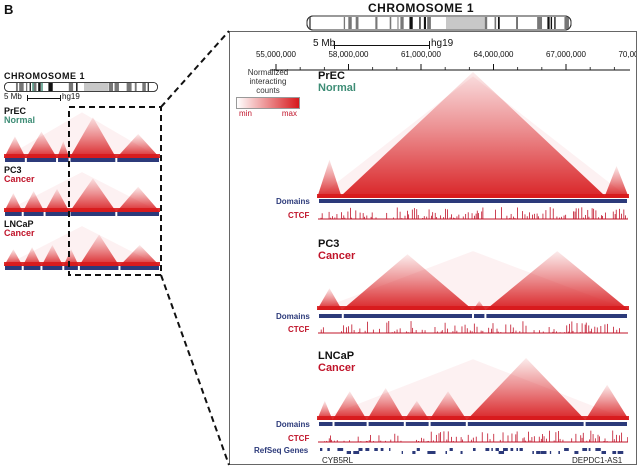 The image size is (640, 472). Describe the element at coordinates (268, 90) in the screenshot. I see `legend-title-3: counts` at that location.